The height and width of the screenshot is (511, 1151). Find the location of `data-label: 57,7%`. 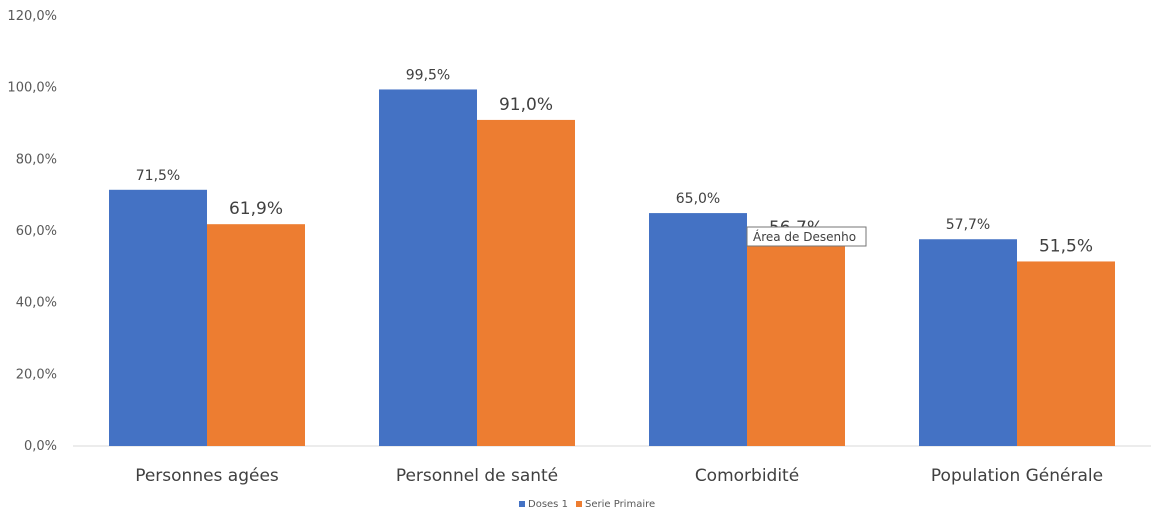

data-label: 57,7% is located at coordinates (968, 225).